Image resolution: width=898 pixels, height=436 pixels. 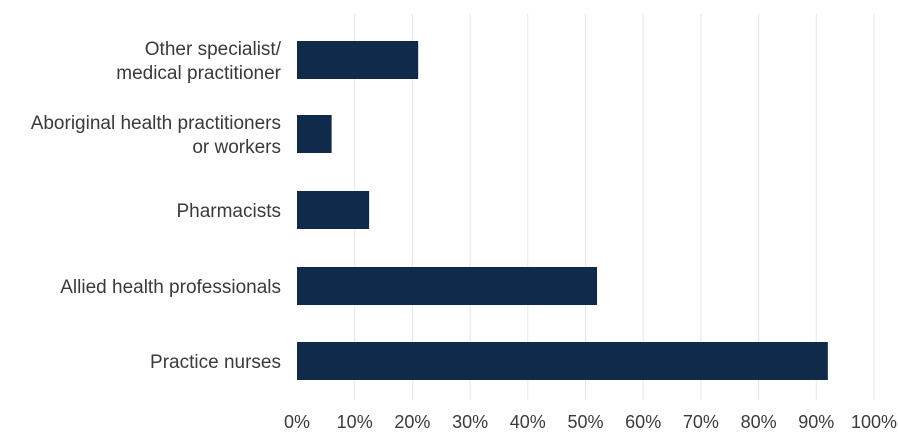 What do you see at coordinates (236, 147) in the screenshot?
I see `category-label: or workers` at bounding box center [236, 147].